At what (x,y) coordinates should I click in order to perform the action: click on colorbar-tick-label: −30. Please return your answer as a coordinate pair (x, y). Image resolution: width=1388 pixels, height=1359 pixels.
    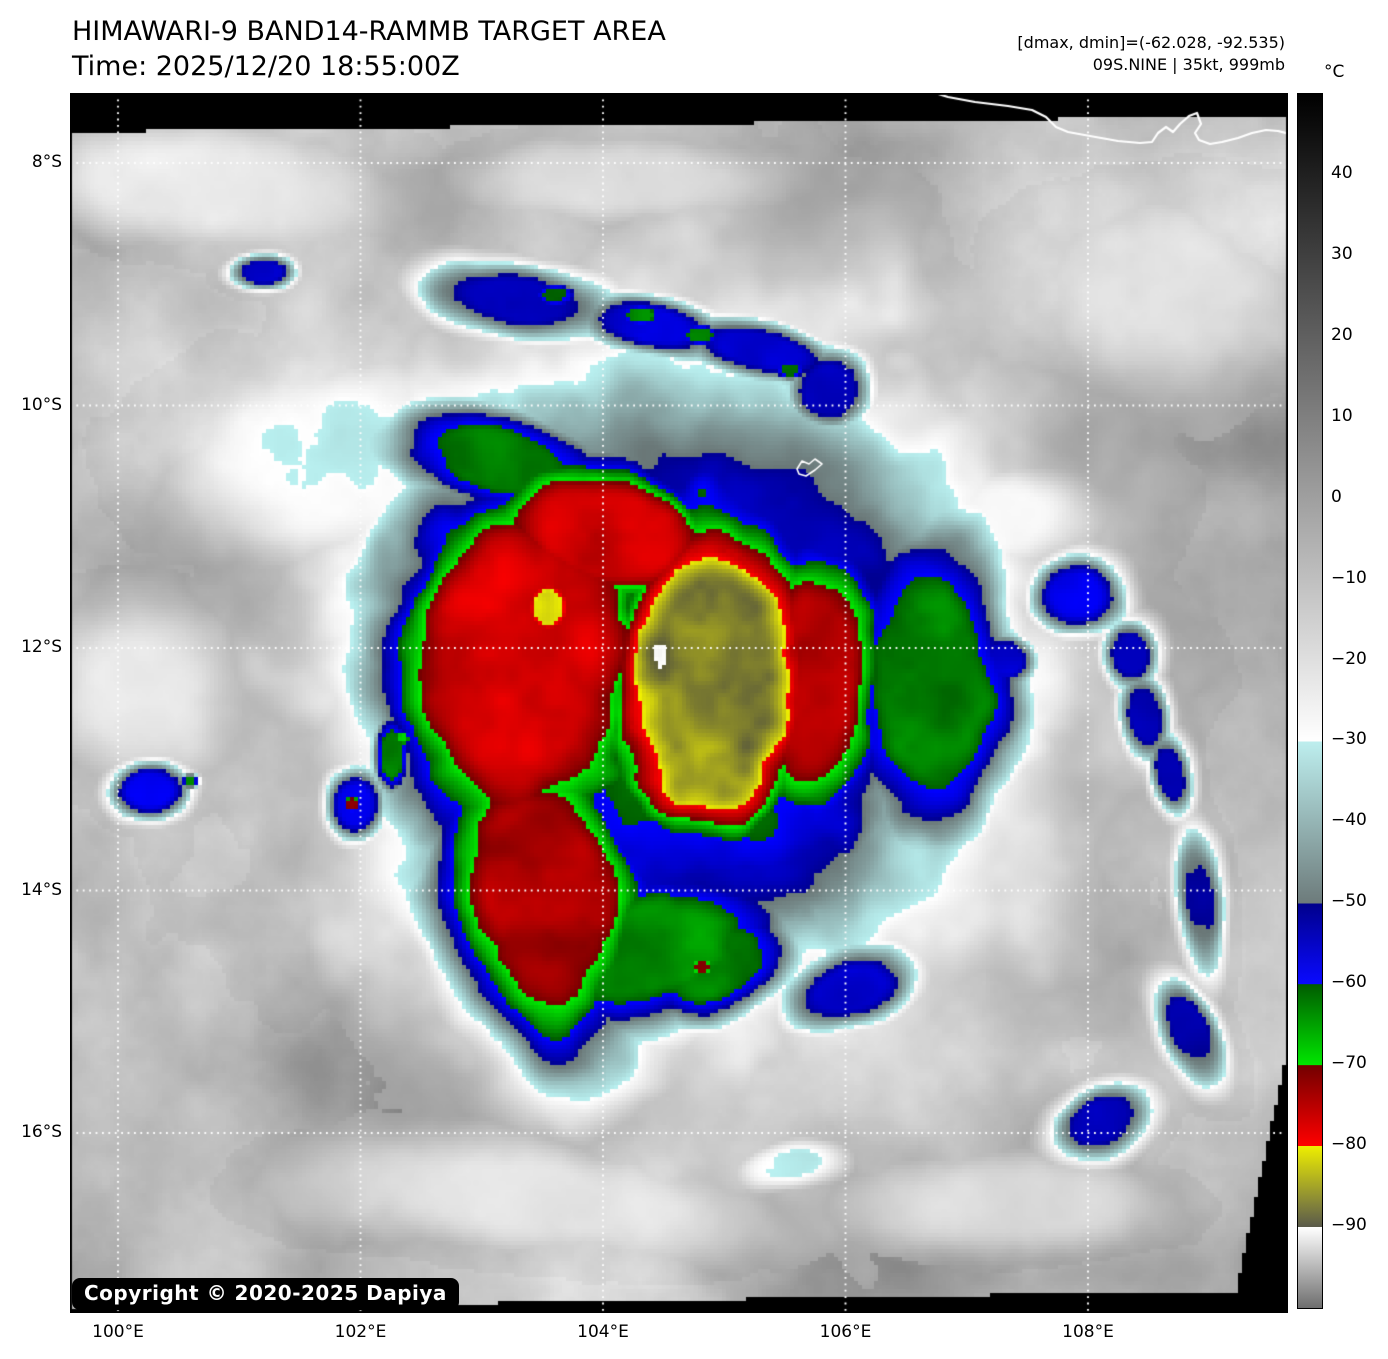
    Looking at the image, I should click on (1349, 739).